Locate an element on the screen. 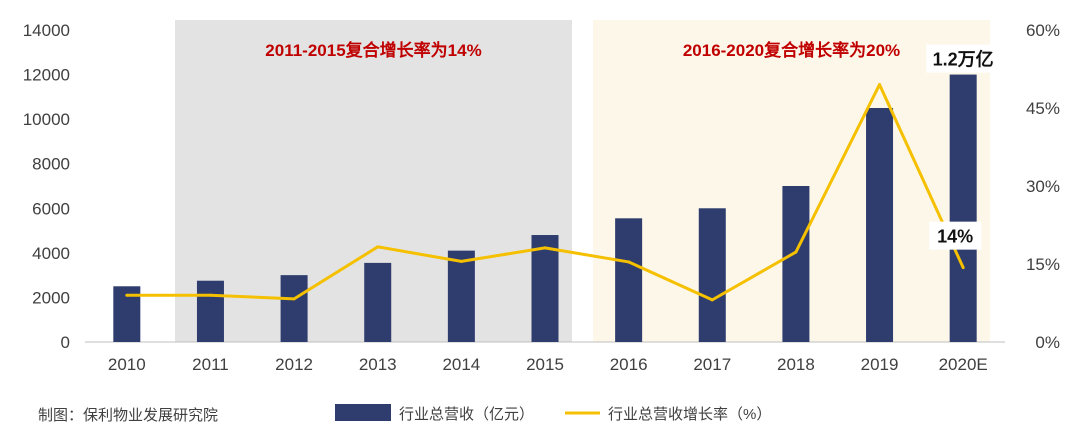 The image size is (1080, 437). right-tick-label: 15% is located at coordinates (1043, 264).